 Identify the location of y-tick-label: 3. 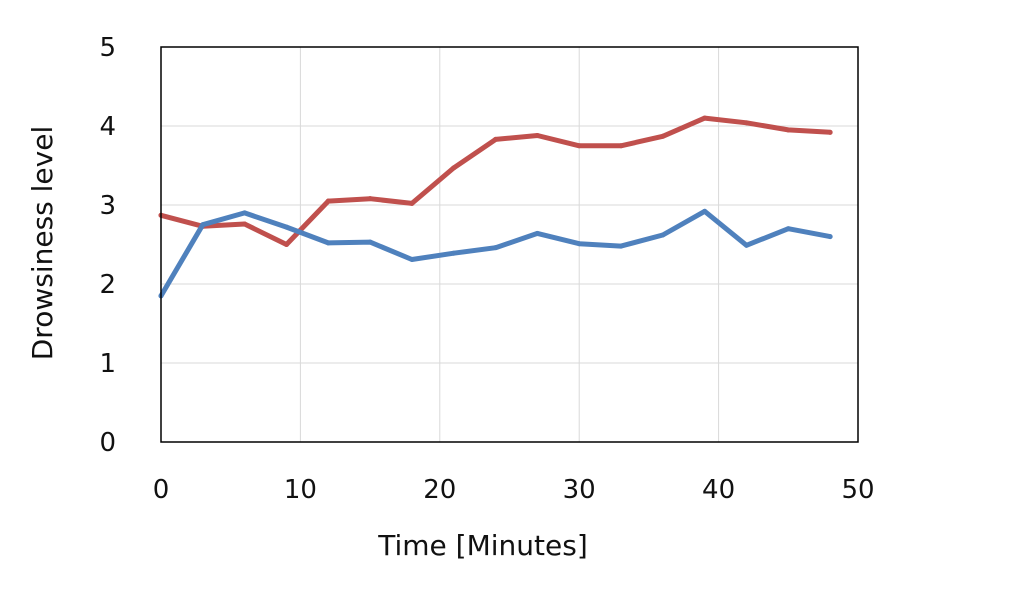
(107, 206).